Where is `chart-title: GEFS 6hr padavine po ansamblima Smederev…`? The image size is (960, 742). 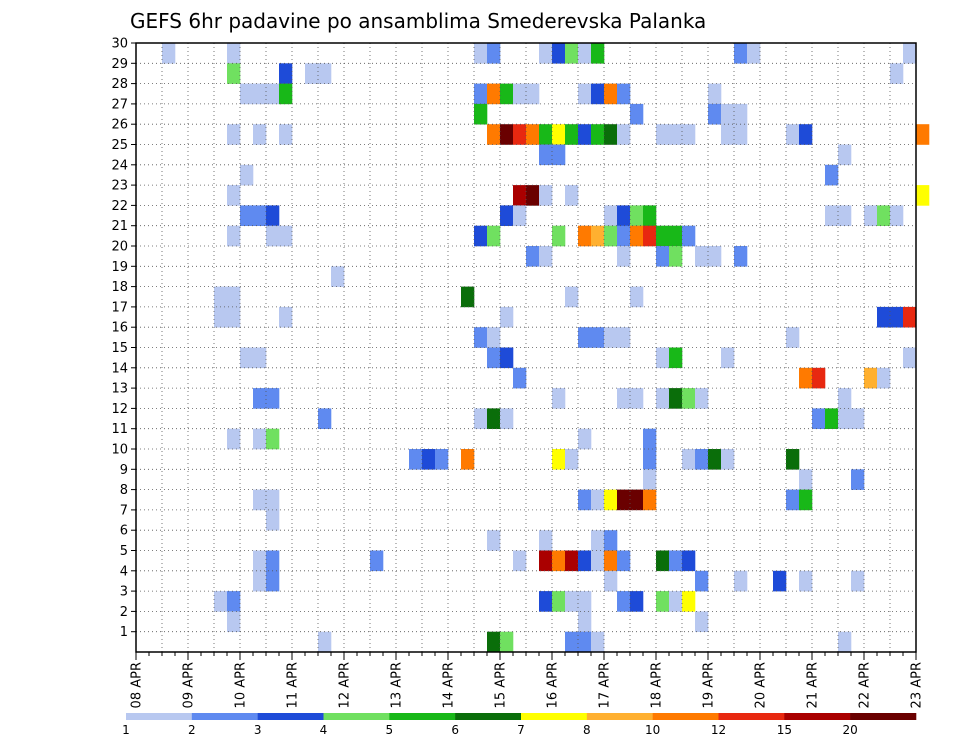 chart-title: GEFS 6hr padavine po ansamblima Smederev… is located at coordinates (418, 21).